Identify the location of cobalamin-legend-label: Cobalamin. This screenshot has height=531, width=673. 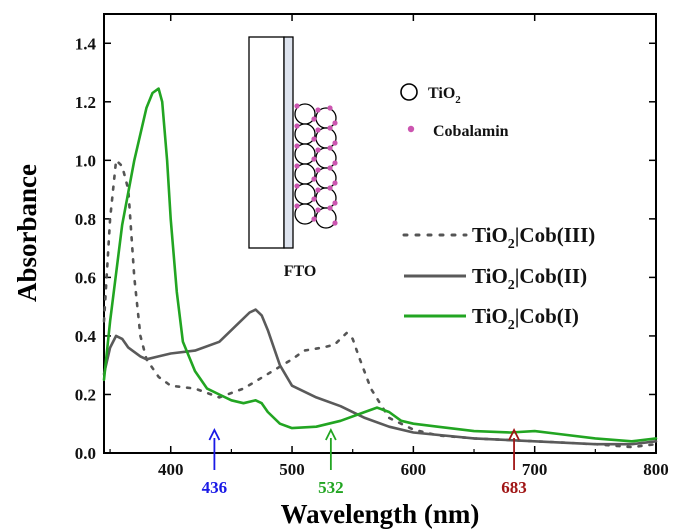
(471, 131).